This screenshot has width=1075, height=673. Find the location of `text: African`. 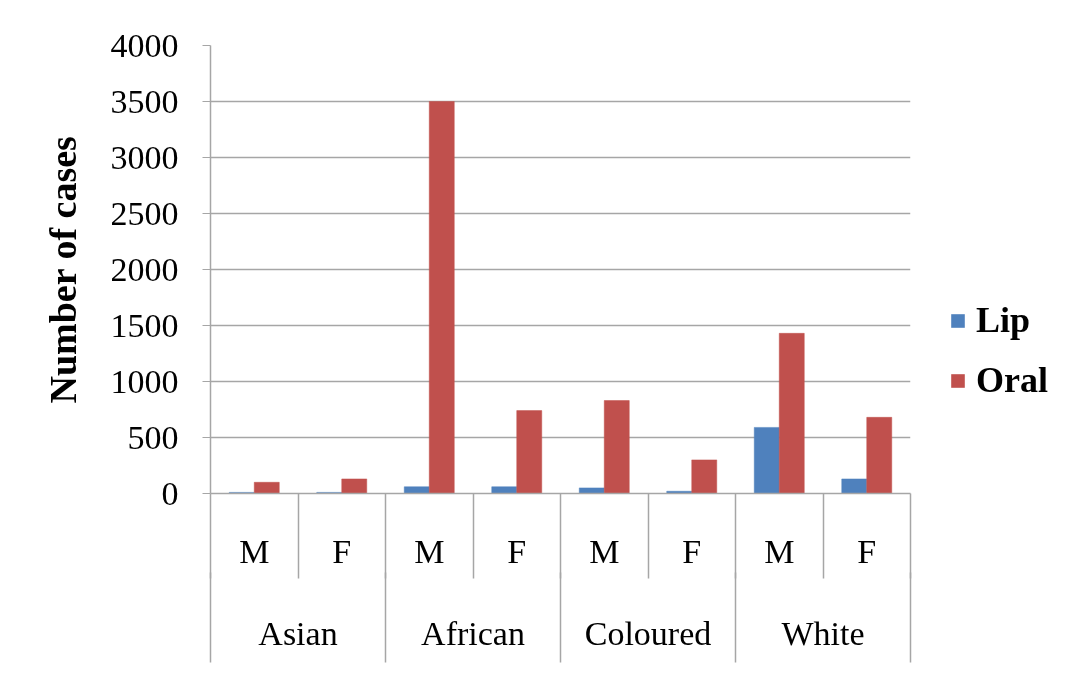

text: African is located at coordinates (473, 633).